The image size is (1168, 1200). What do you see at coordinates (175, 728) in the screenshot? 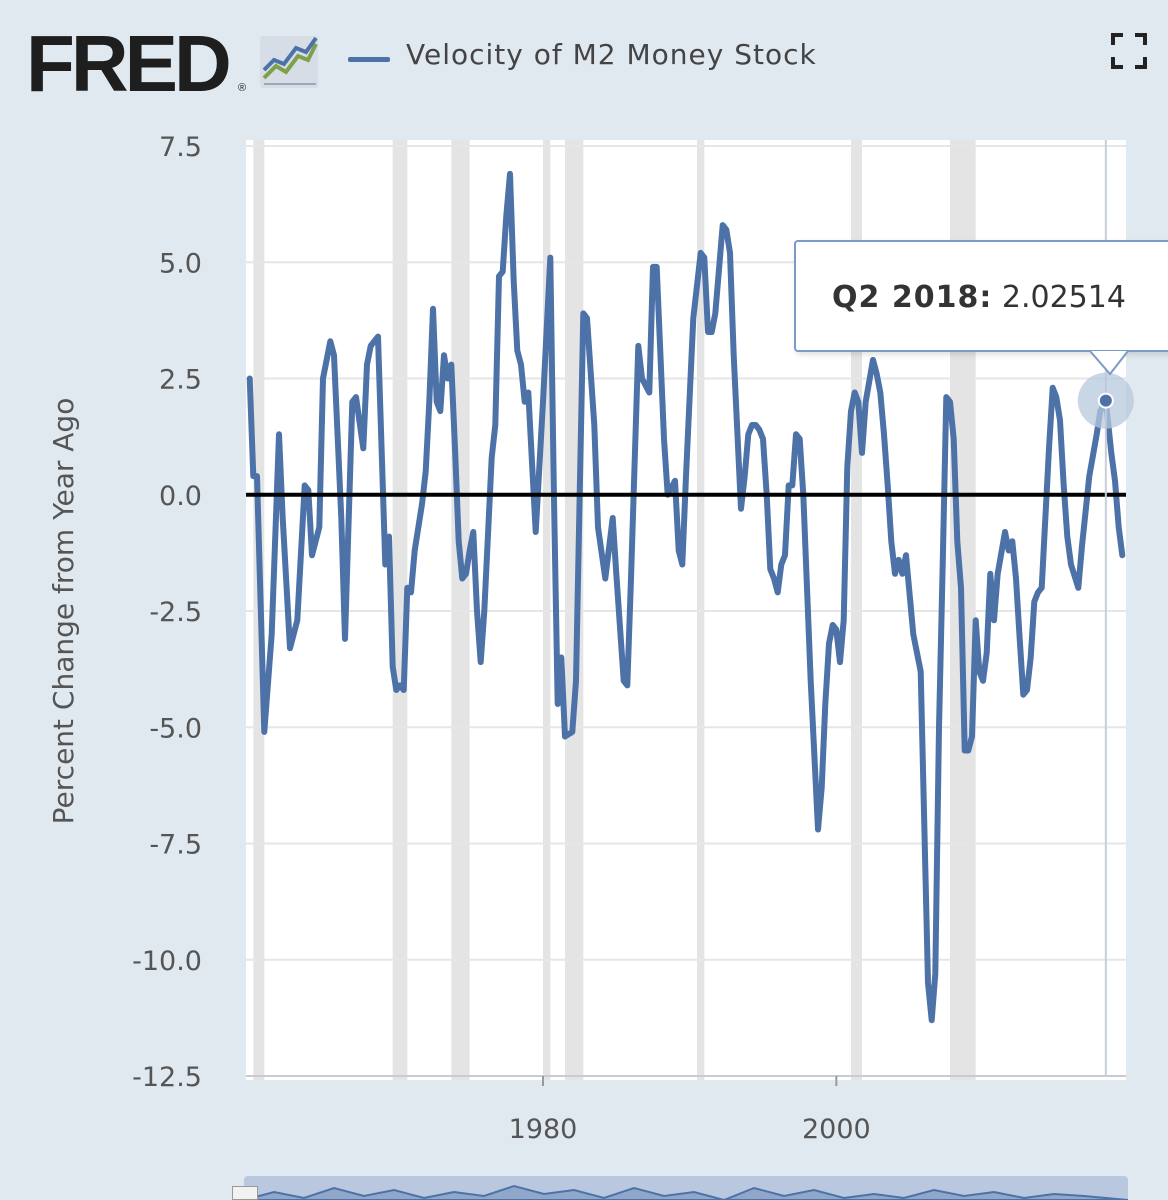
I see `y-tick-label: -5.0` at bounding box center [175, 728].